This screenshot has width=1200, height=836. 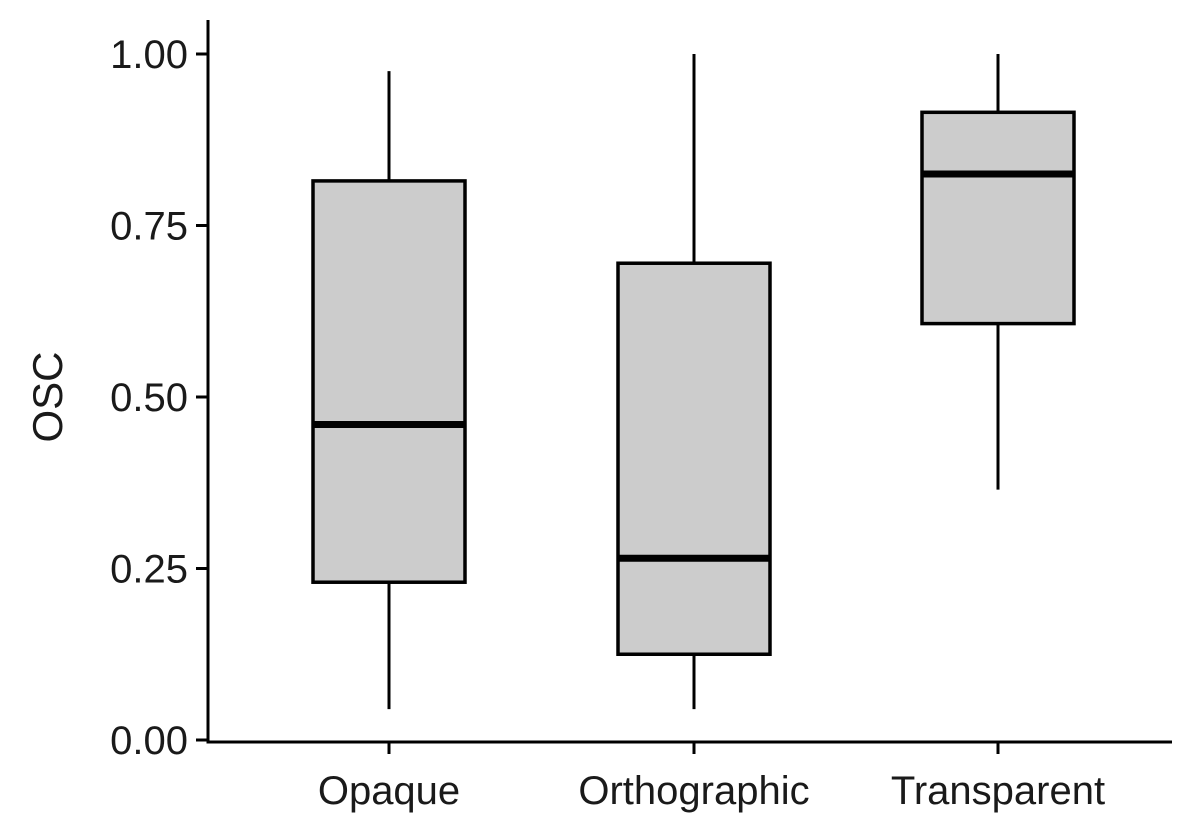 I want to click on y-tick-label: 0.00, so click(x=149, y=741).